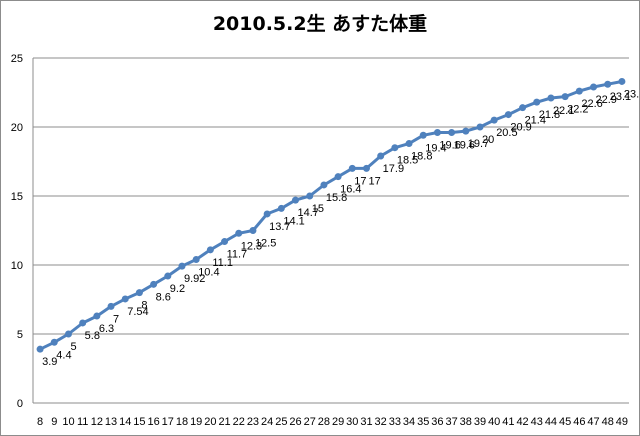  Describe the element at coordinates (125, 422) in the screenshot. I see `x-tick-label: 14` at that location.